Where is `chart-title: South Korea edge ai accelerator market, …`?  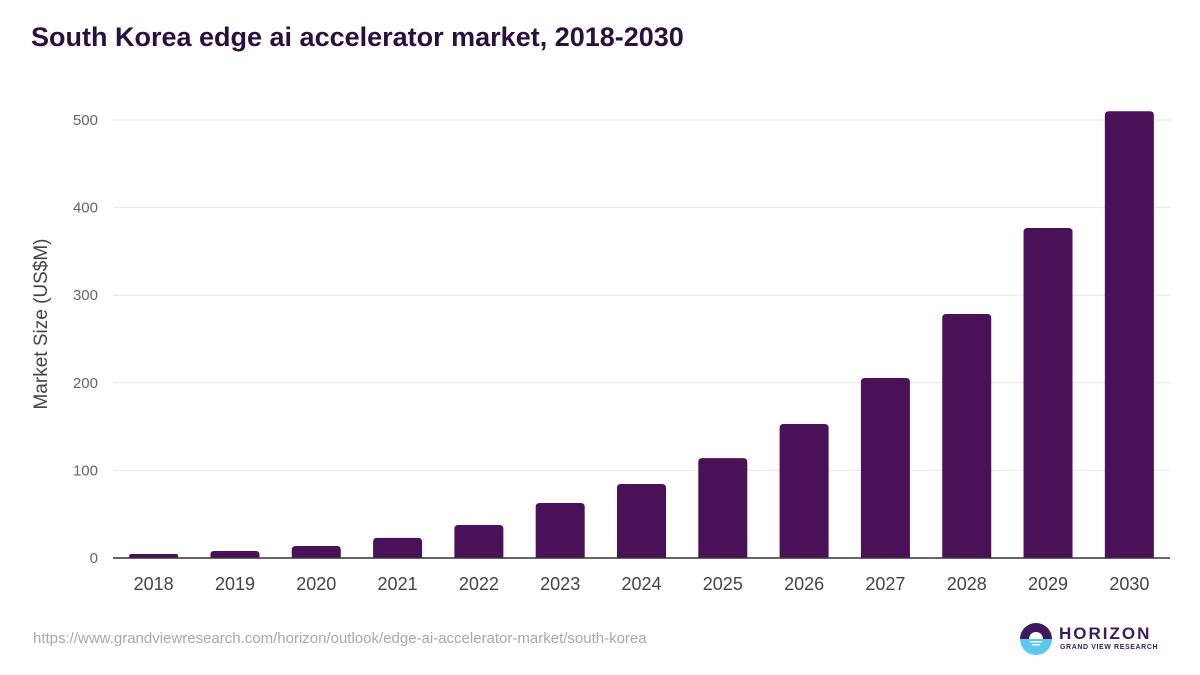 chart-title: South Korea edge ai accelerator market, … is located at coordinates (357, 37).